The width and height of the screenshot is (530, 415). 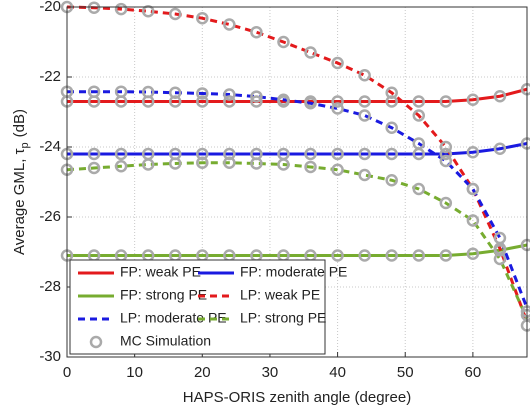 I want to click on legend-label: FP: moderate PE, so click(x=293, y=272).